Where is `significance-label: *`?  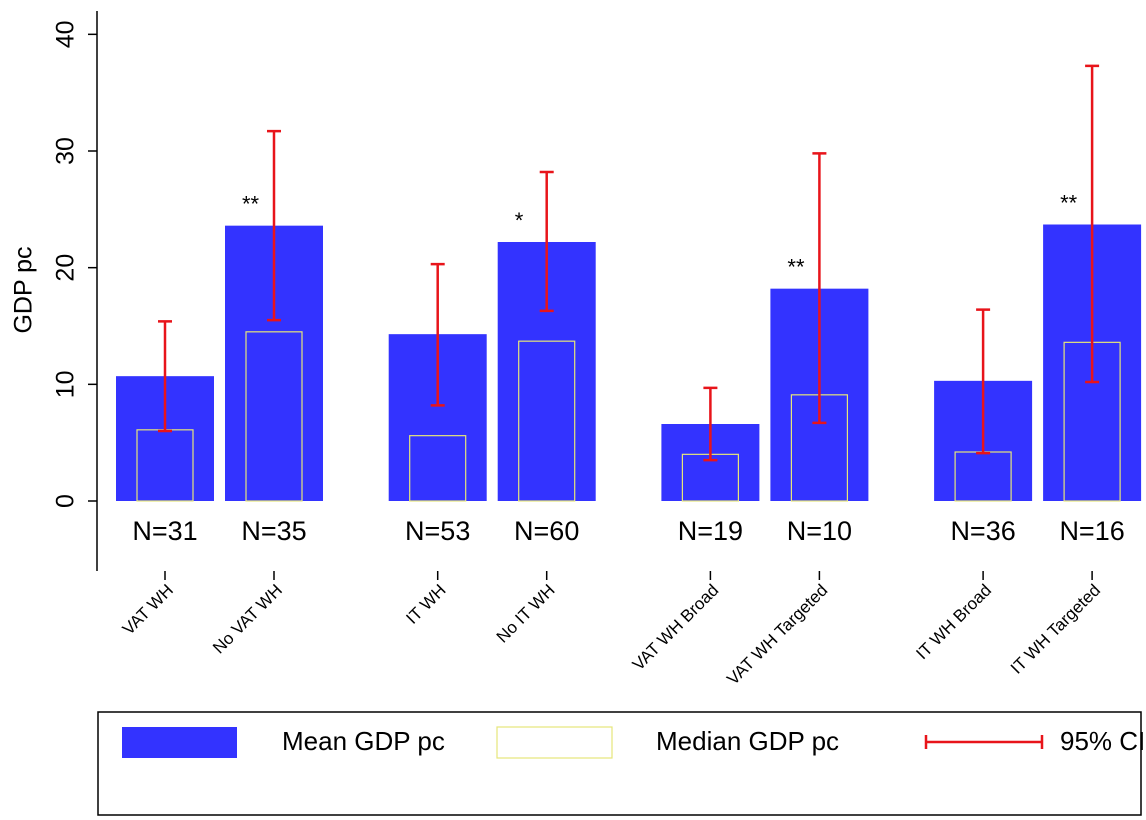 significance-label: * is located at coordinates (519, 220).